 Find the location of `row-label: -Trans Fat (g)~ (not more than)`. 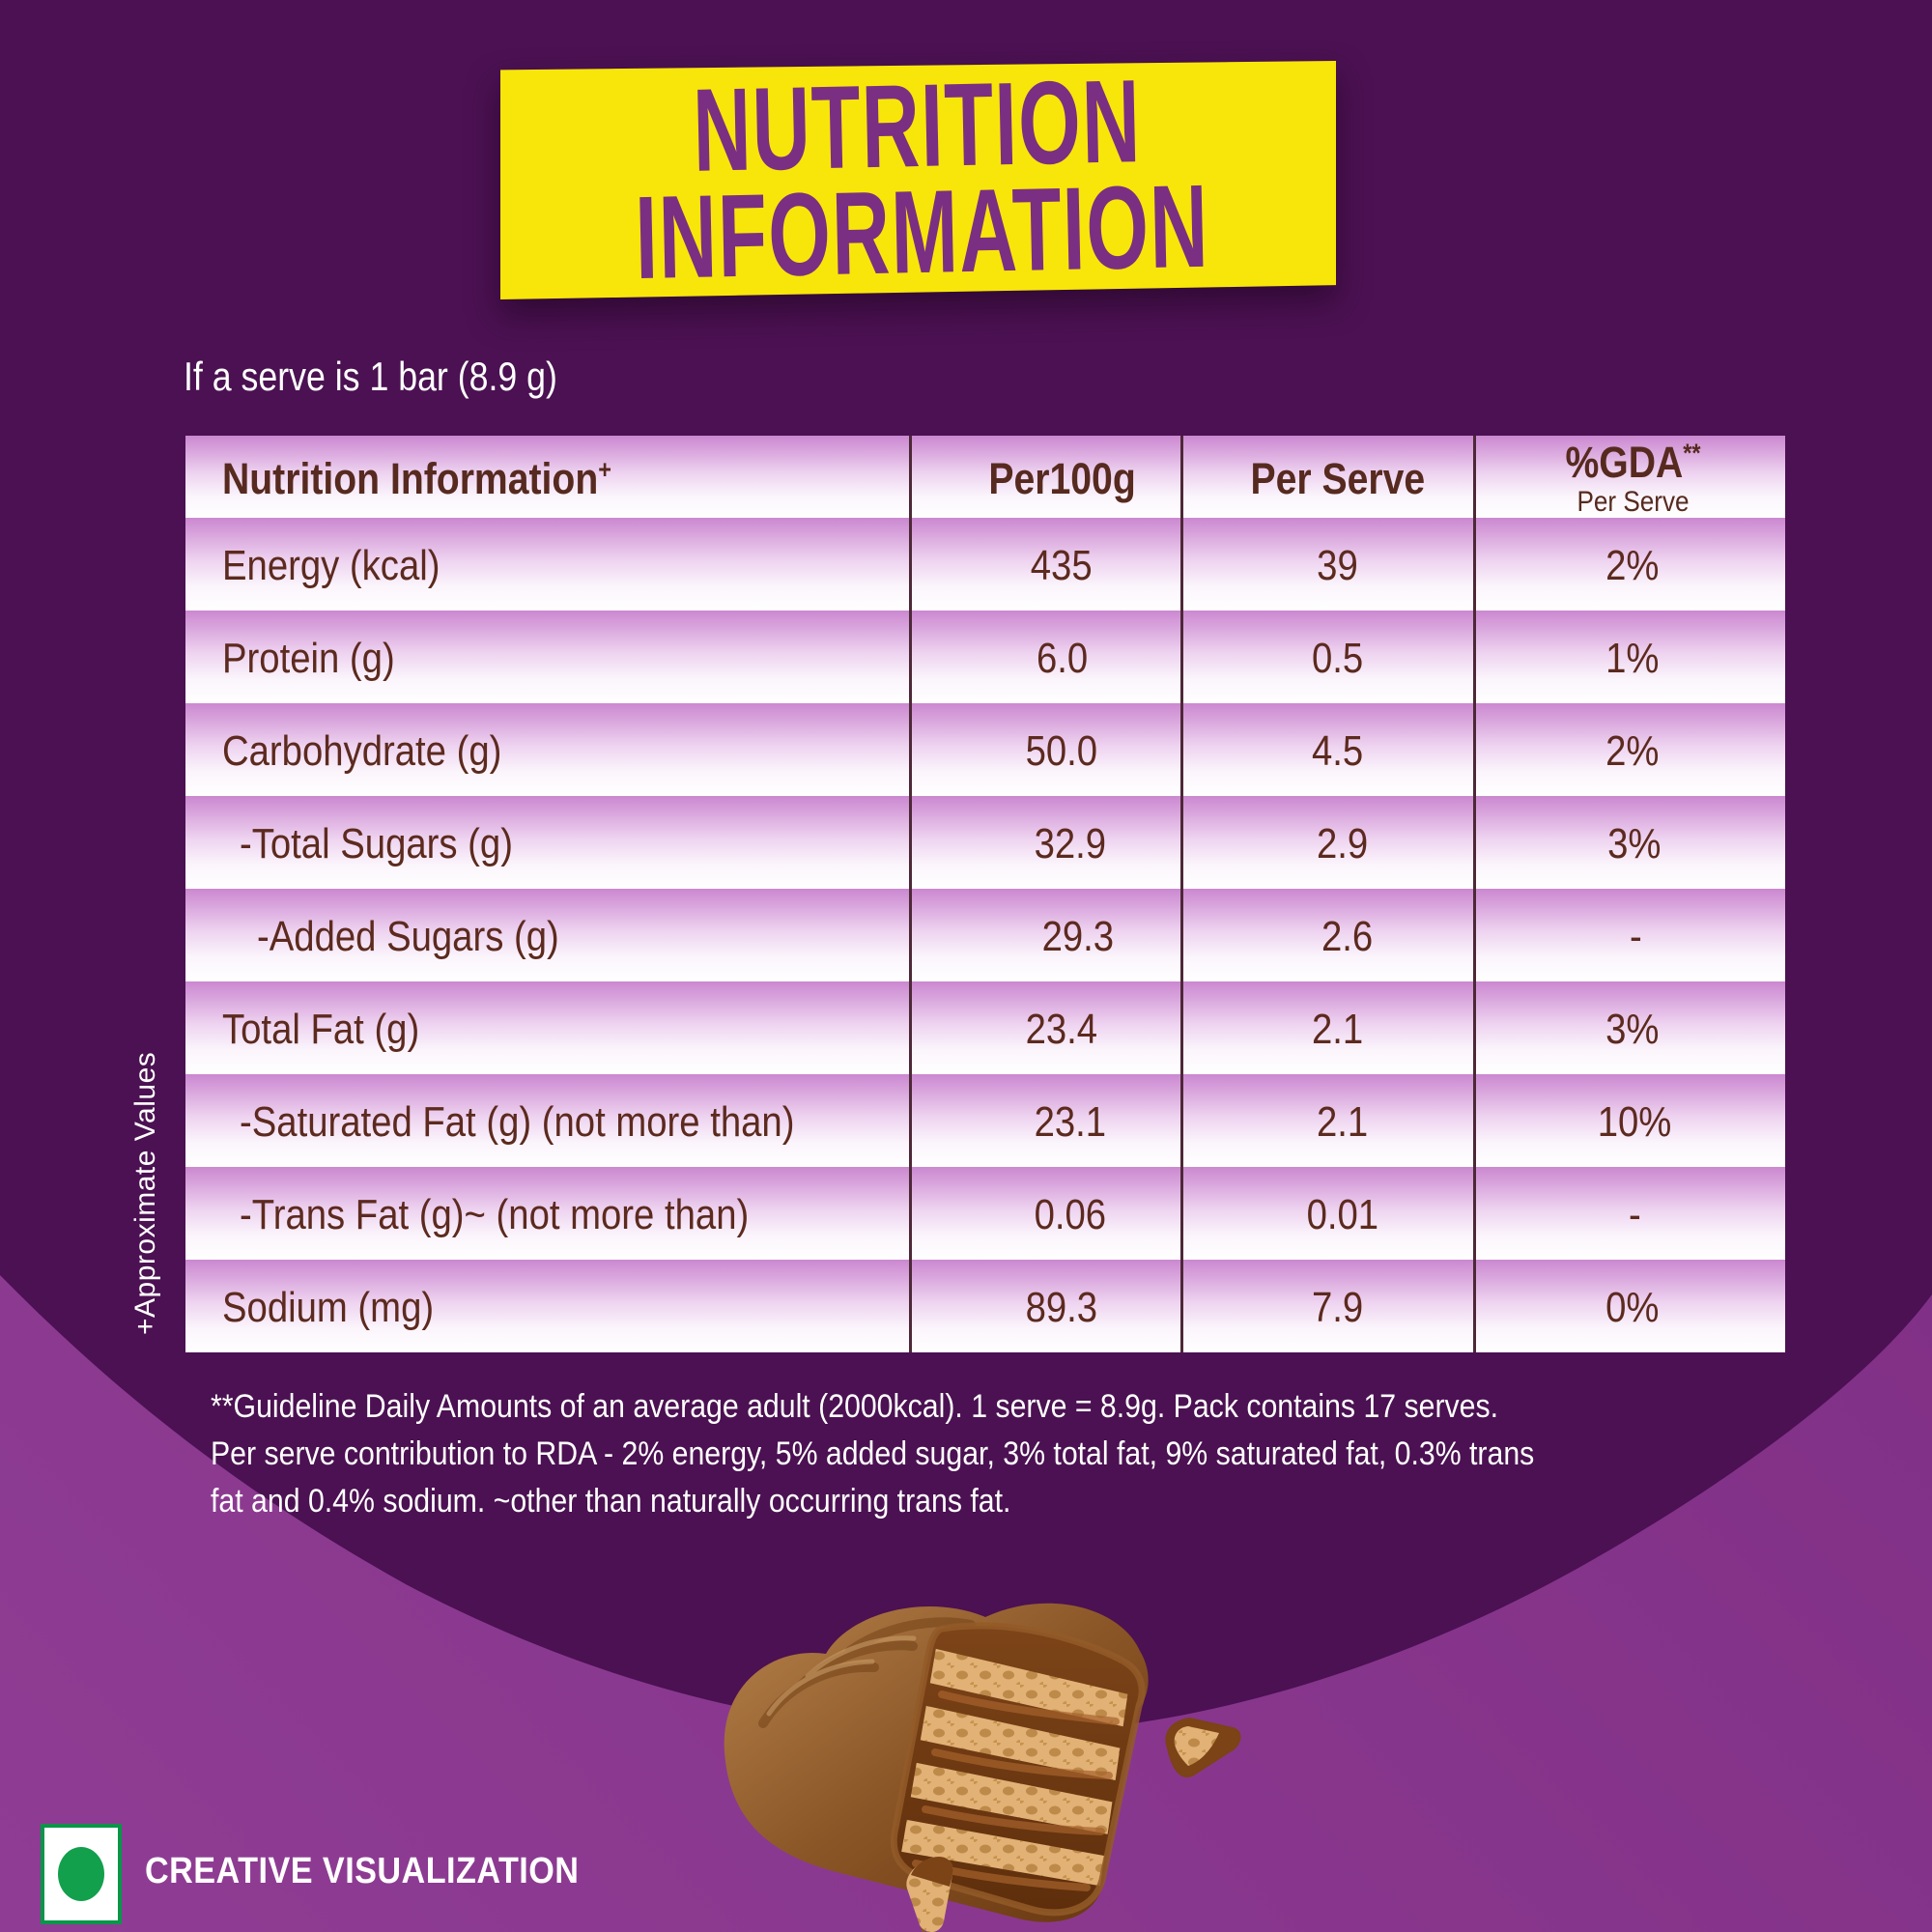

row-label: -Trans Fat (g)~ (not more than) is located at coordinates (495, 1214).